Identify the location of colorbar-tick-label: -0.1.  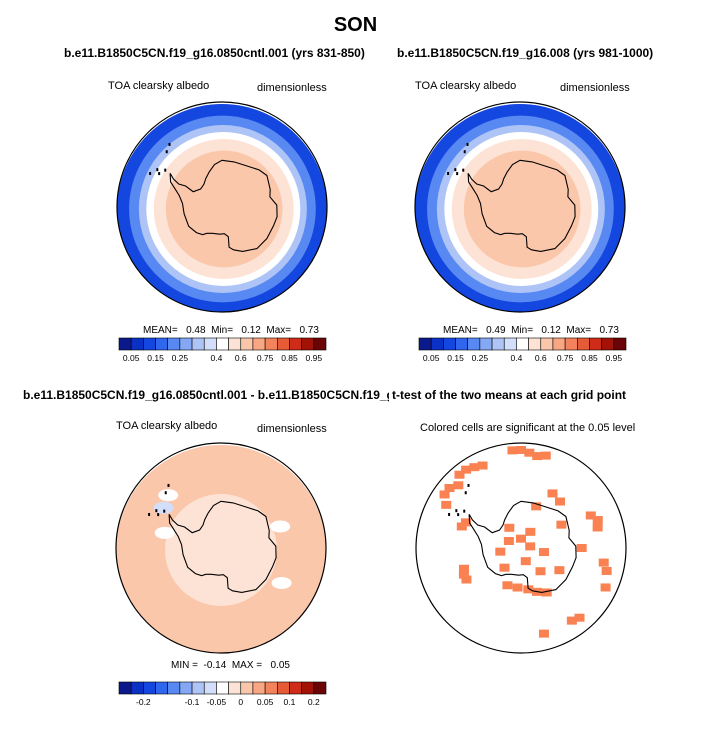
(192, 702).